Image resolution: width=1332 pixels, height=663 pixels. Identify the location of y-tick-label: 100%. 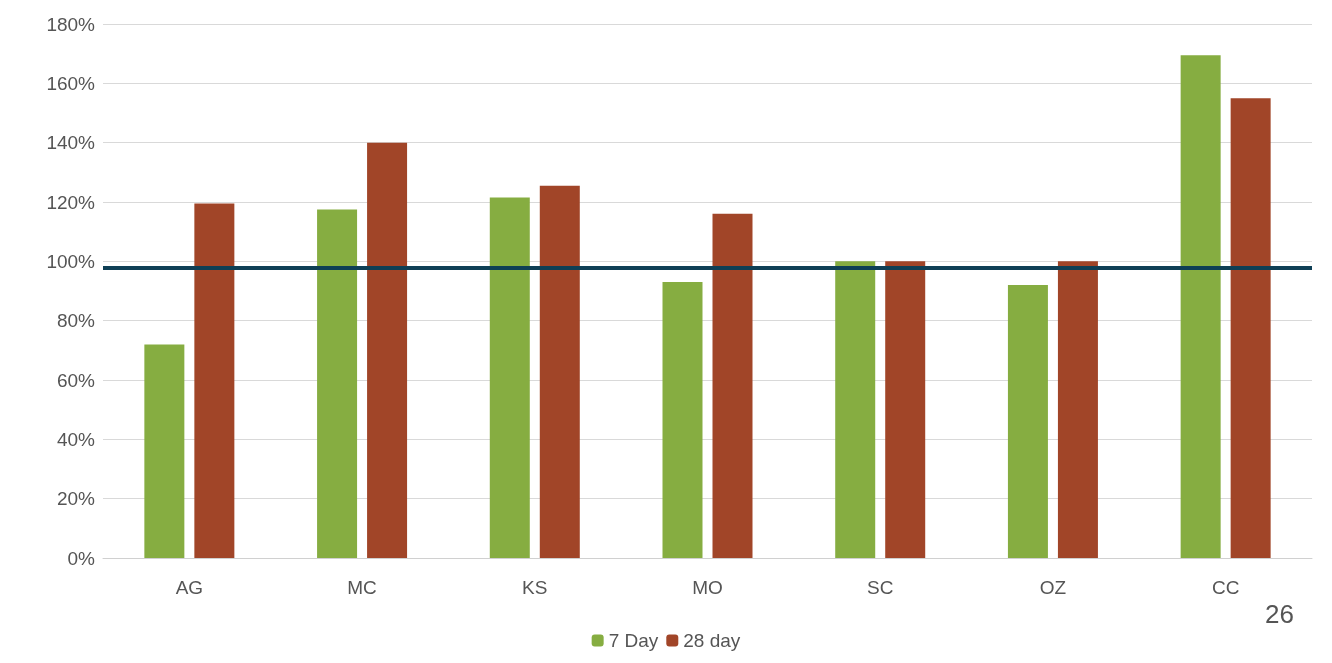
(71, 261).